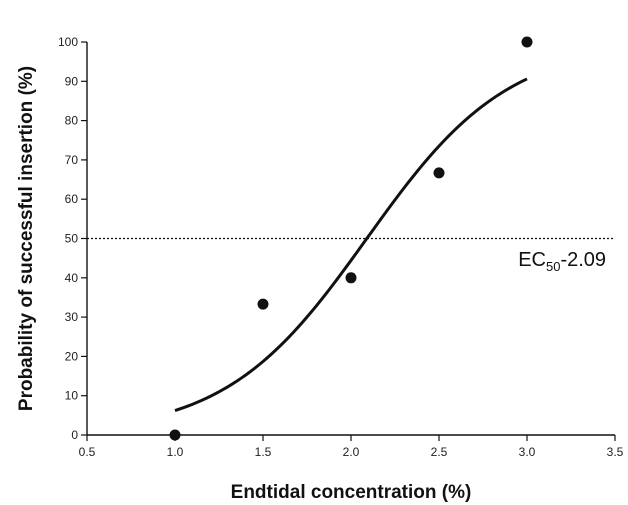 The image size is (628, 505). I want to click on y-tick-label: 30, so click(72, 317).